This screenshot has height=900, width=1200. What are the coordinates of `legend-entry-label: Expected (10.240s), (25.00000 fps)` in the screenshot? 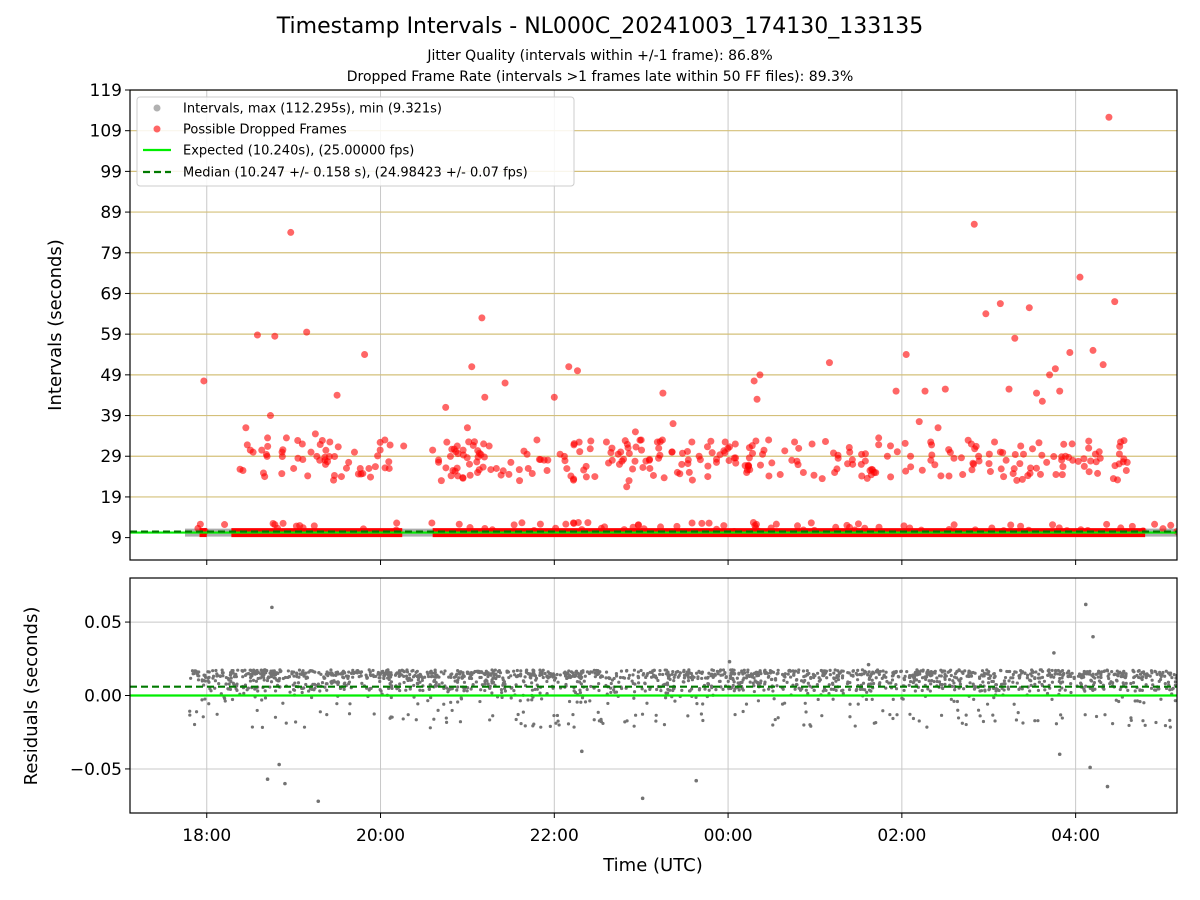 It's located at (298, 151).